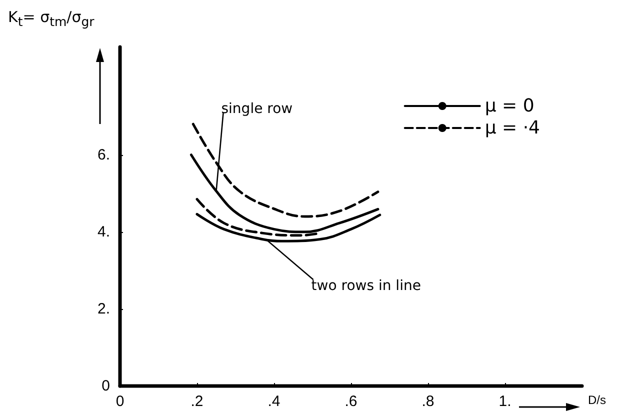  What do you see at coordinates (366, 286) in the screenshot?
I see `annotation: two rows in line` at bounding box center [366, 286].